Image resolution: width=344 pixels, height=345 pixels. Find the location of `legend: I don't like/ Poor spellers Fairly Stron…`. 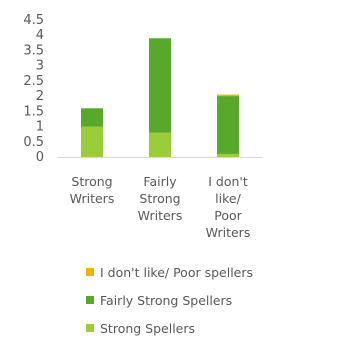

legend: I don't like/ Poor spellers Fairly Stron… is located at coordinates (169, 300).